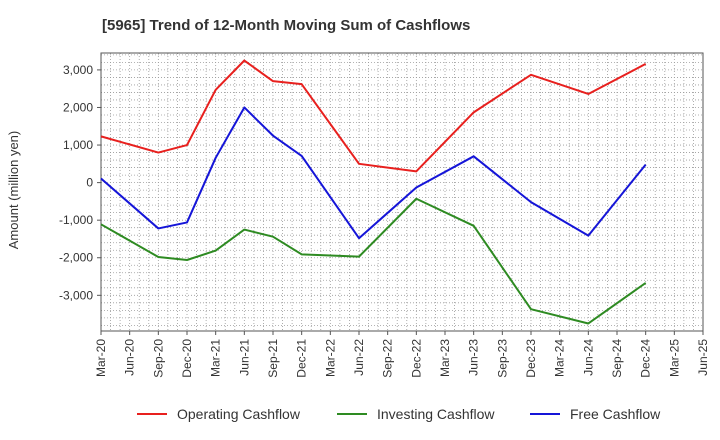  I want to click on x-tick-label: Sep-23, so click(502, 358).